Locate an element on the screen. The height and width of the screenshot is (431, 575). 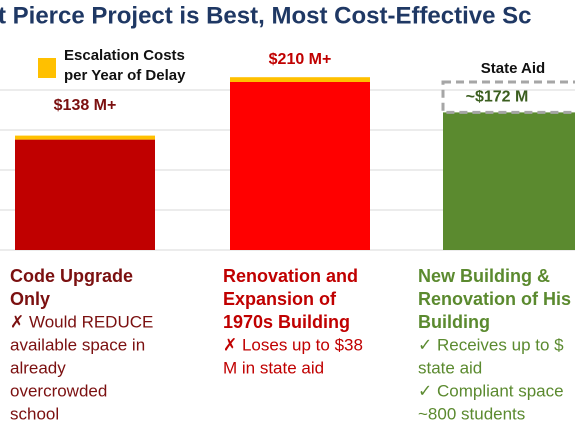
category-label: Renovation and is located at coordinates (290, 276).